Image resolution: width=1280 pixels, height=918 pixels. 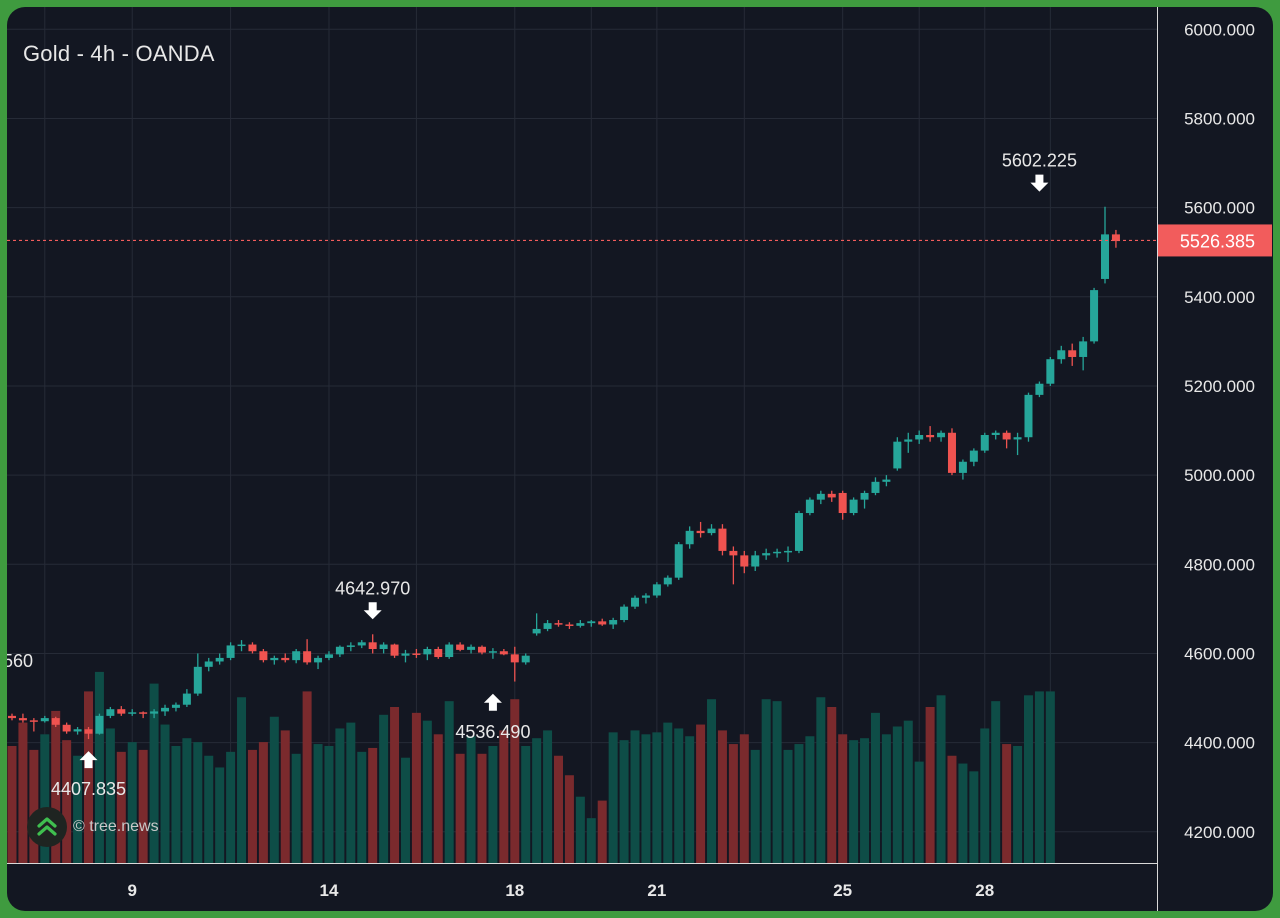 What do you see at coordinates (88, 760) in the screenshot?
I see `arrow-up-icon` at bounding box center [88, 760].